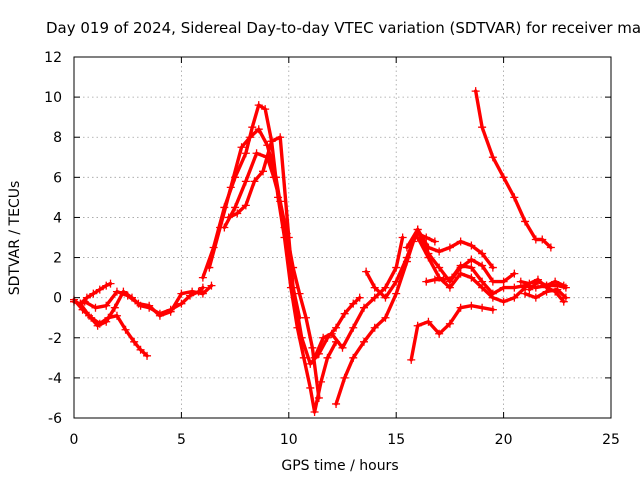 Image resolution: width=640 pixels, height=480 pixels. What do you see at coordinates (57, 138) in the screenshot?
I see `y-tick-label: 8` at bounding box center [57, 138].